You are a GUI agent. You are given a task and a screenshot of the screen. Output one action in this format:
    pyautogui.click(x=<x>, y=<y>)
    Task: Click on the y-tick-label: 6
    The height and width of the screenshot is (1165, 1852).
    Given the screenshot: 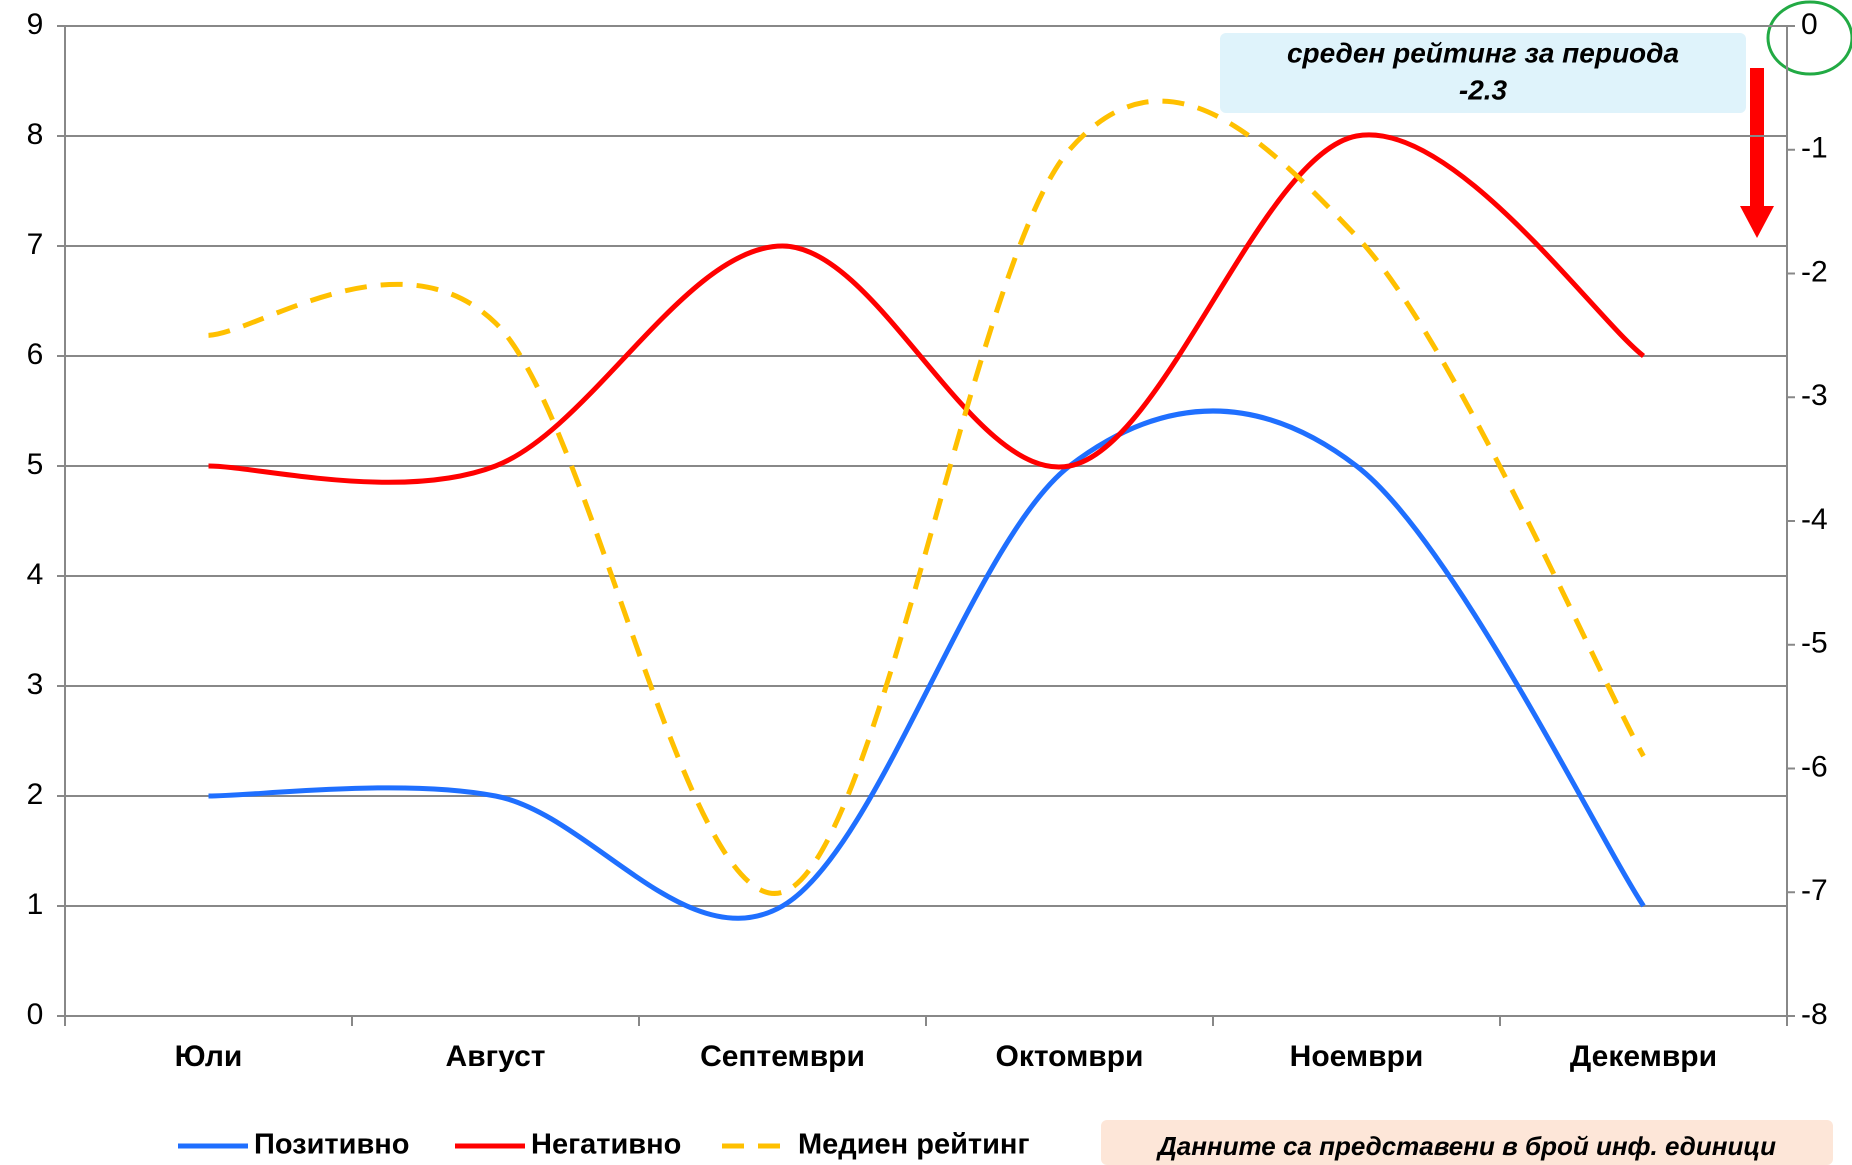 What is the action you would take?
    pyautogui.click(x=35, y=354)
    